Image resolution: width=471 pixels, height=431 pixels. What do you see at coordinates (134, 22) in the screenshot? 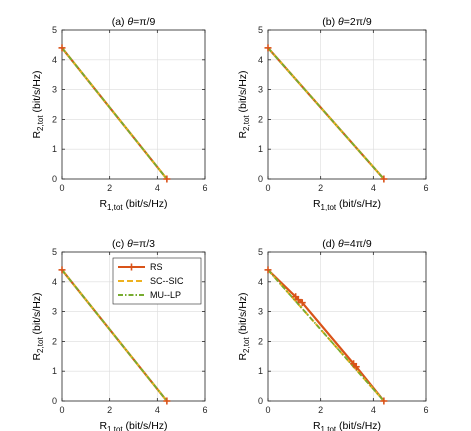
I see `panel-title: (a) θ=π/9` at bounding box center [134, 22].